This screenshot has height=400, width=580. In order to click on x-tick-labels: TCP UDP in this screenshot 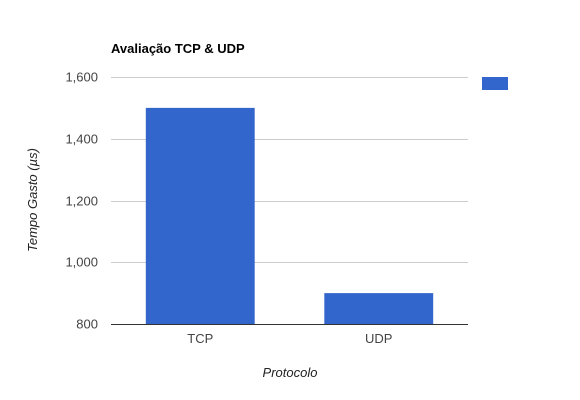, I will do `click(289, 338)`.